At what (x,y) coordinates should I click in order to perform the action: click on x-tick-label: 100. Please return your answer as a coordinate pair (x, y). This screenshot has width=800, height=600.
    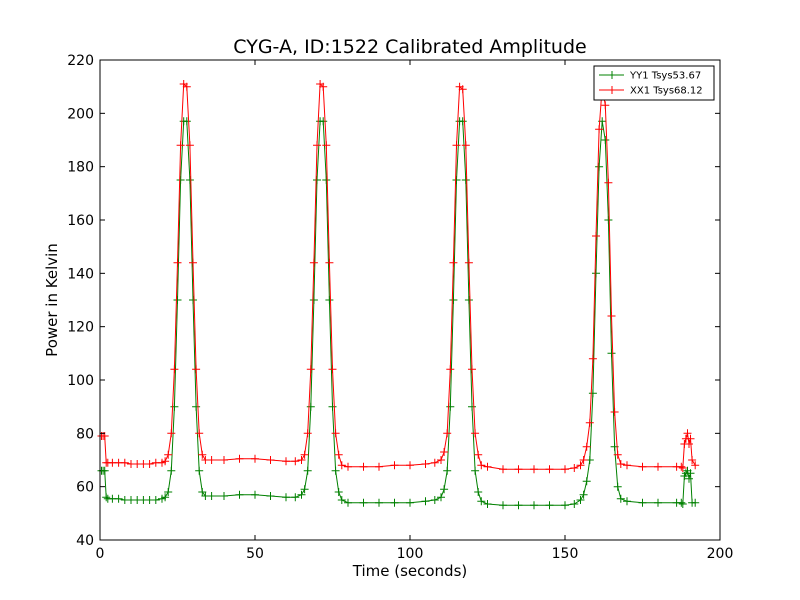
    Looking at the image, I should click on (410, 554).